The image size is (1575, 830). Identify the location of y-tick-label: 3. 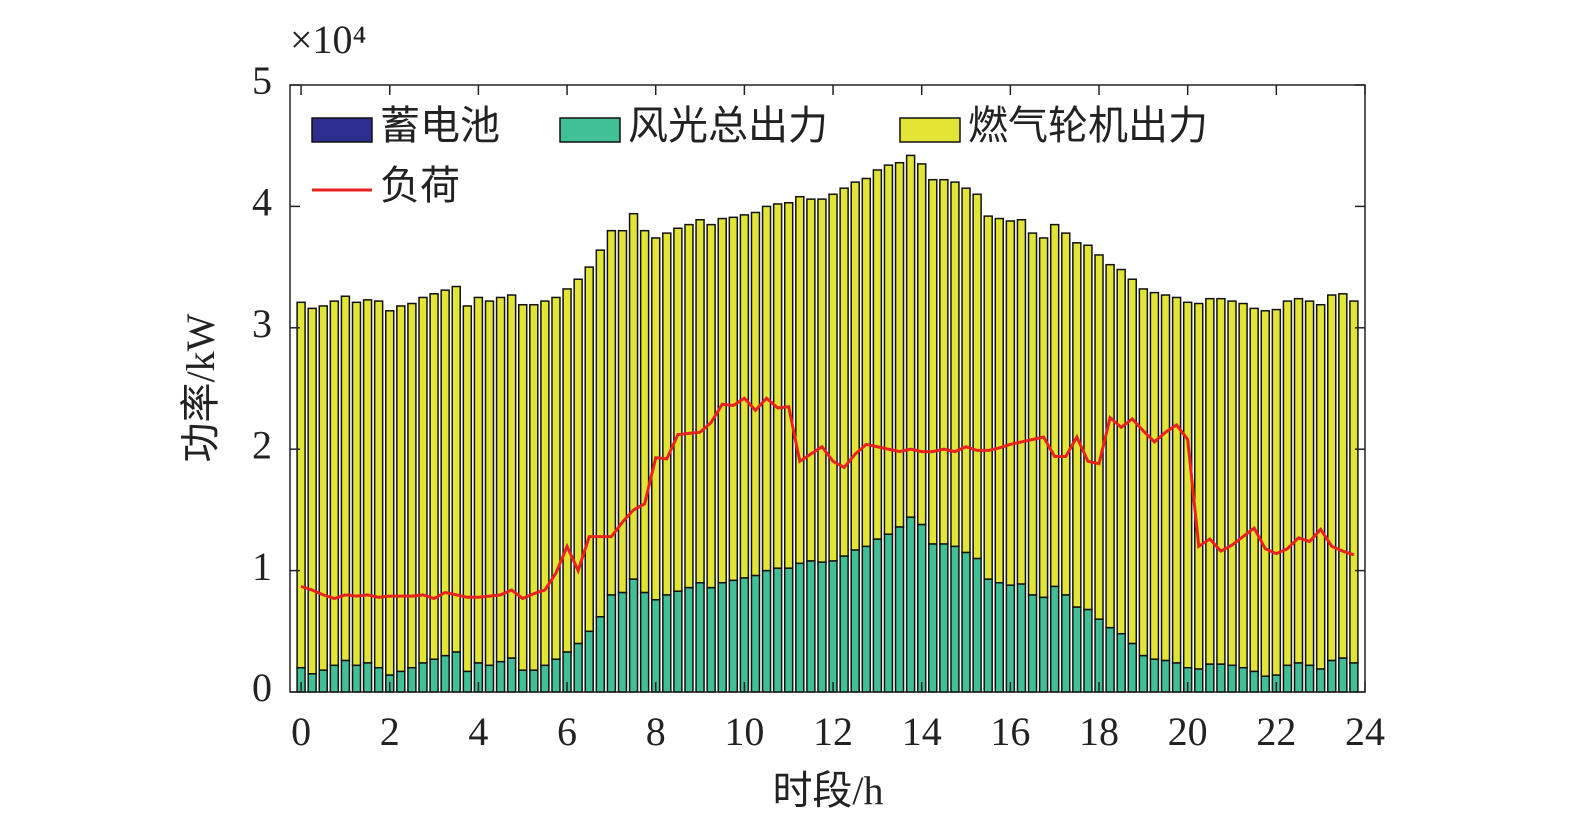
(262, 323).